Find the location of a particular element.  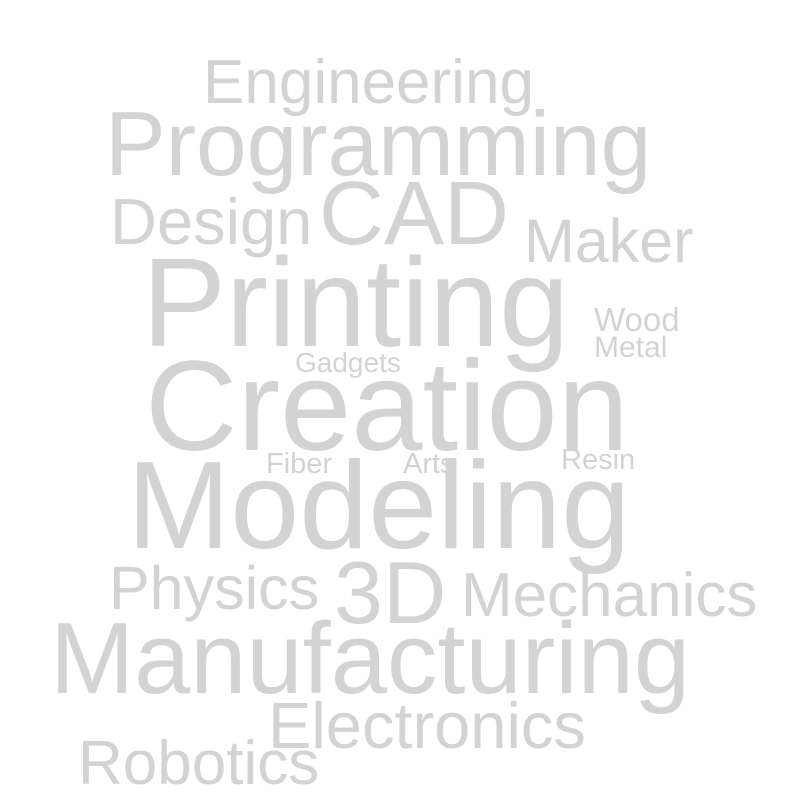

word-cad: CAD is located at coordinates (414, 214).